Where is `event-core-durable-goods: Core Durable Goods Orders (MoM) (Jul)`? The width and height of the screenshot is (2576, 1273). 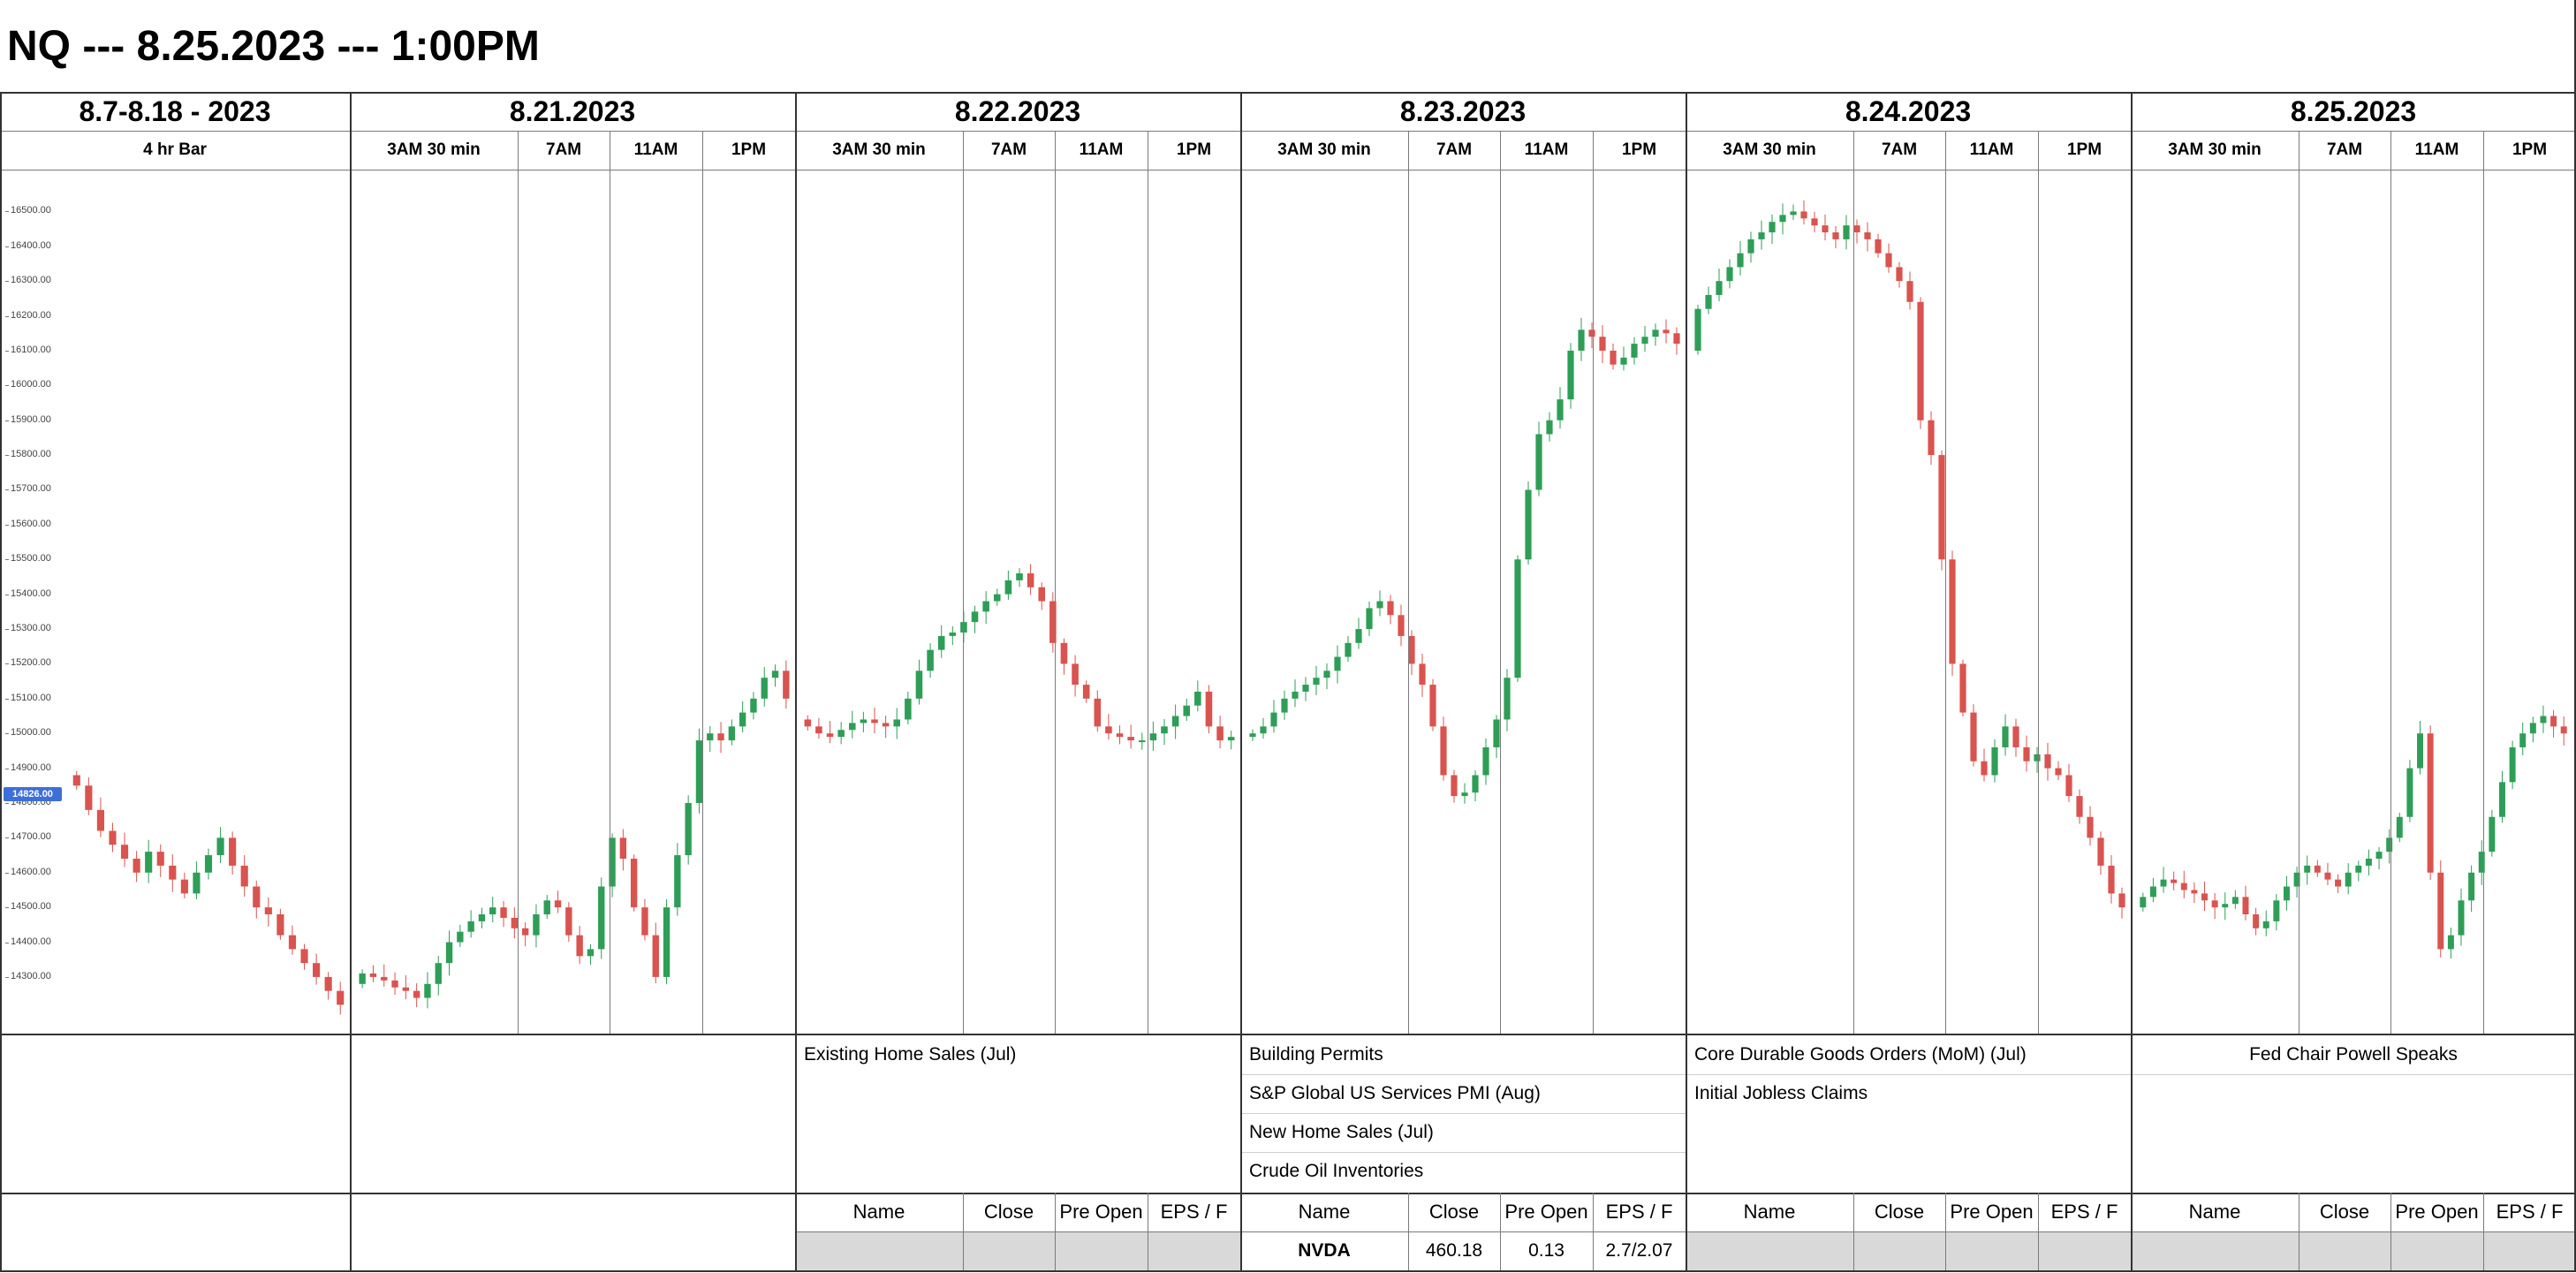 event-core-durable-goods: Core Durable Goods Orders (MoM) (Jul) is located at coordinates (1861, 1054).